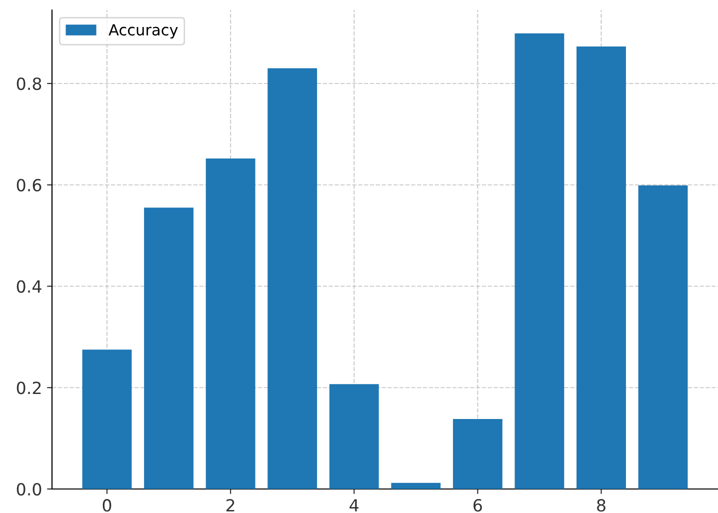 The image size is (718, 513). Describe the element at coordinates (601, 505) in the screenshot. I see `x-tick-label: 8` at that location.